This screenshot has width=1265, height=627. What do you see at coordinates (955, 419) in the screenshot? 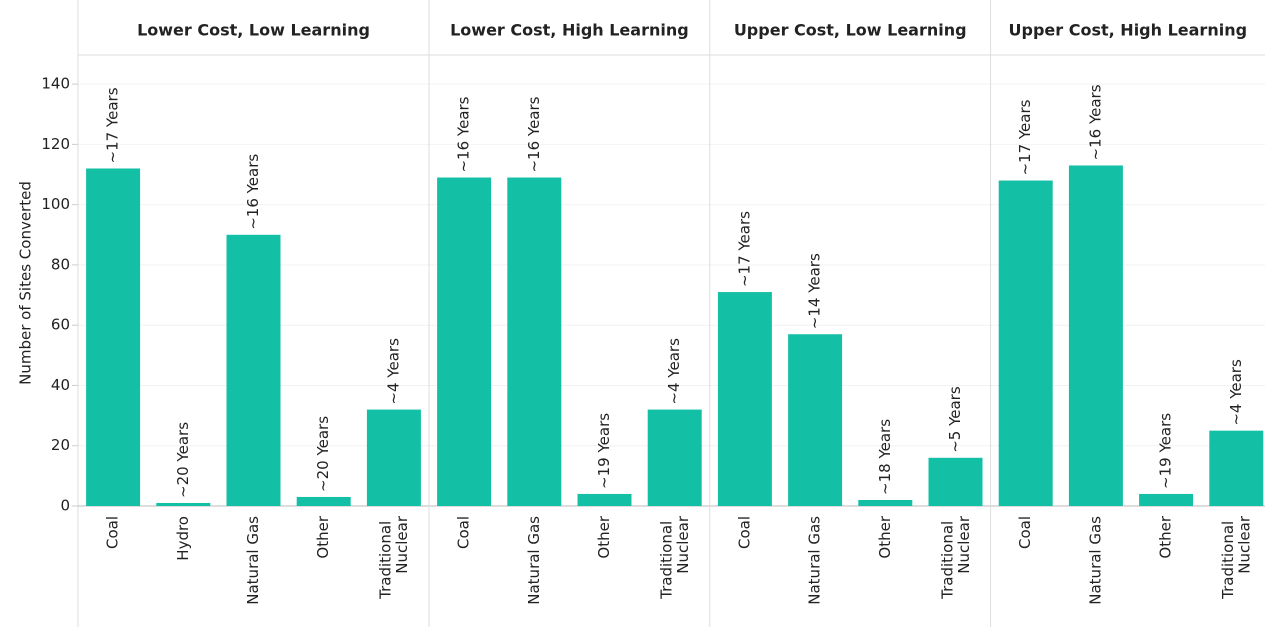
I see `value-label: ~5 Years` at bounding box center [955, 419].